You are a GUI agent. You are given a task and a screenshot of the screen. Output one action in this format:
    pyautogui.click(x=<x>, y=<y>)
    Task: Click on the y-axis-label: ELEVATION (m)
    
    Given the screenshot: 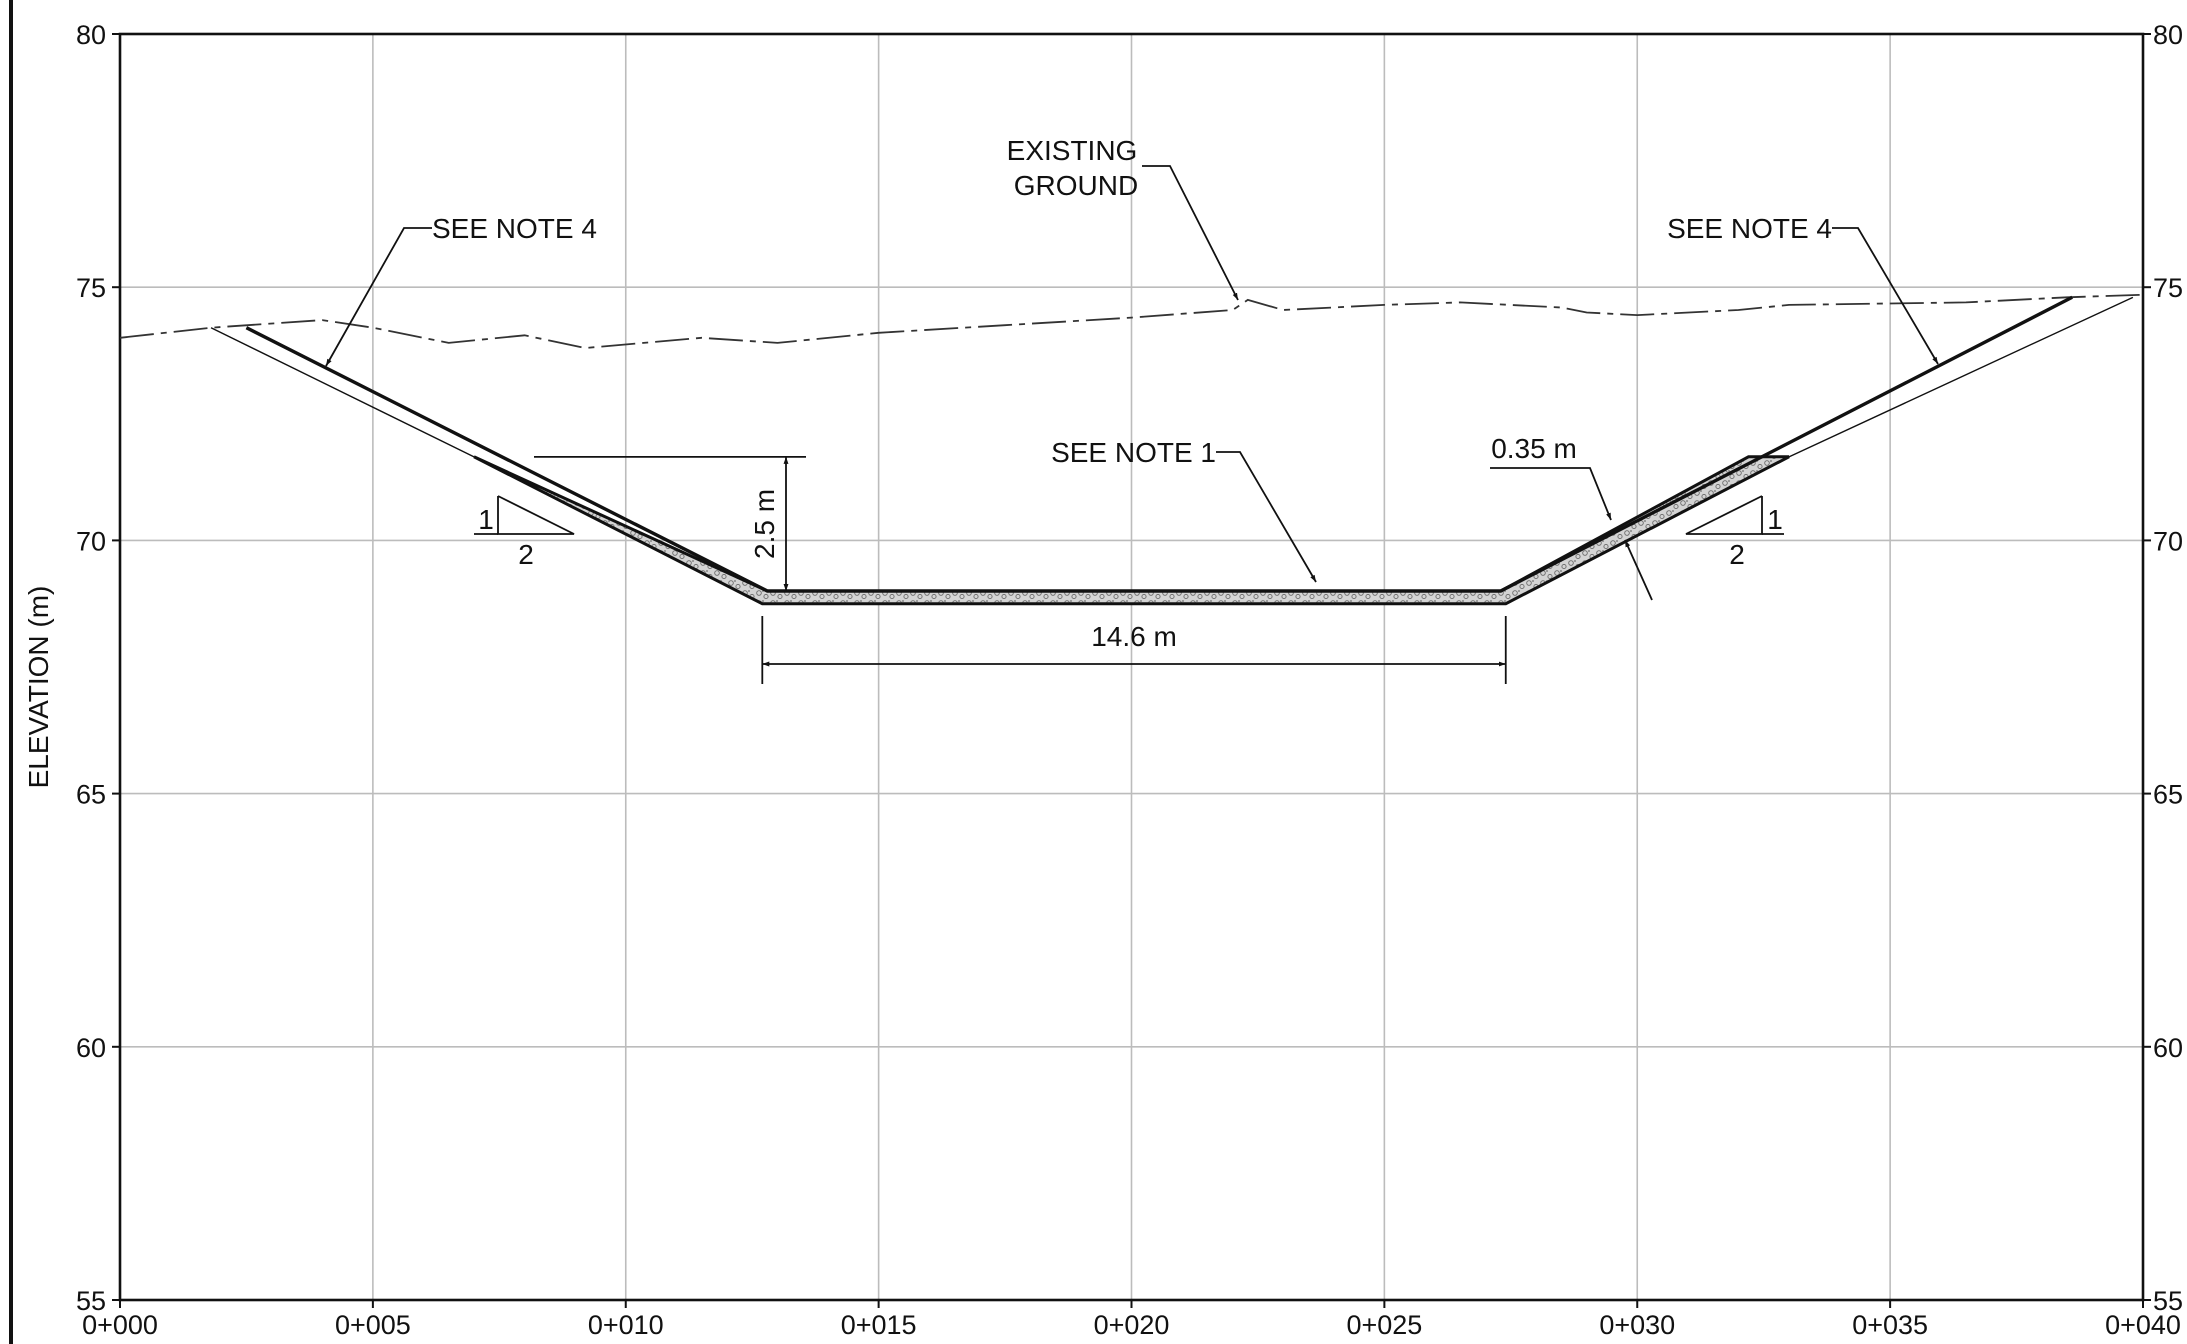 What is the action you would take?
    pyautogui.click(x=38, y=687)
    